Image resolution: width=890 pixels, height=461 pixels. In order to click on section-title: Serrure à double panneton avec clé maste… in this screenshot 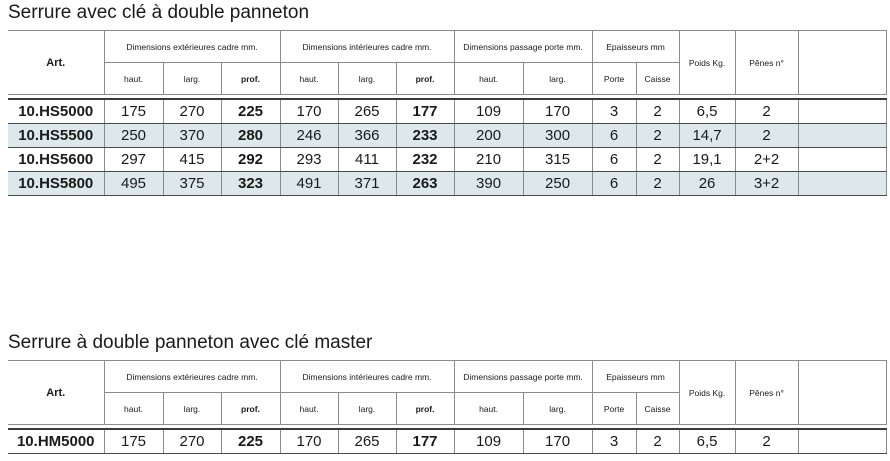, I will do `click(190, 342)`.